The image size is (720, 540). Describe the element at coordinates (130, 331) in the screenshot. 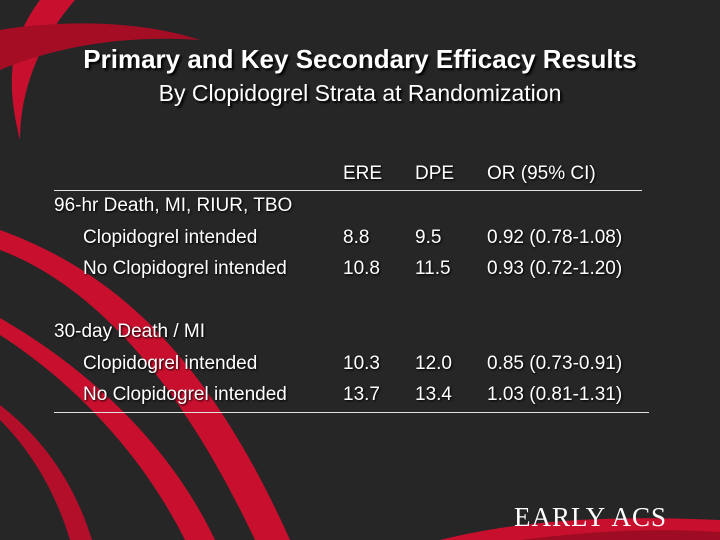

I see `section-label: 30-day Death / MI` at that location.